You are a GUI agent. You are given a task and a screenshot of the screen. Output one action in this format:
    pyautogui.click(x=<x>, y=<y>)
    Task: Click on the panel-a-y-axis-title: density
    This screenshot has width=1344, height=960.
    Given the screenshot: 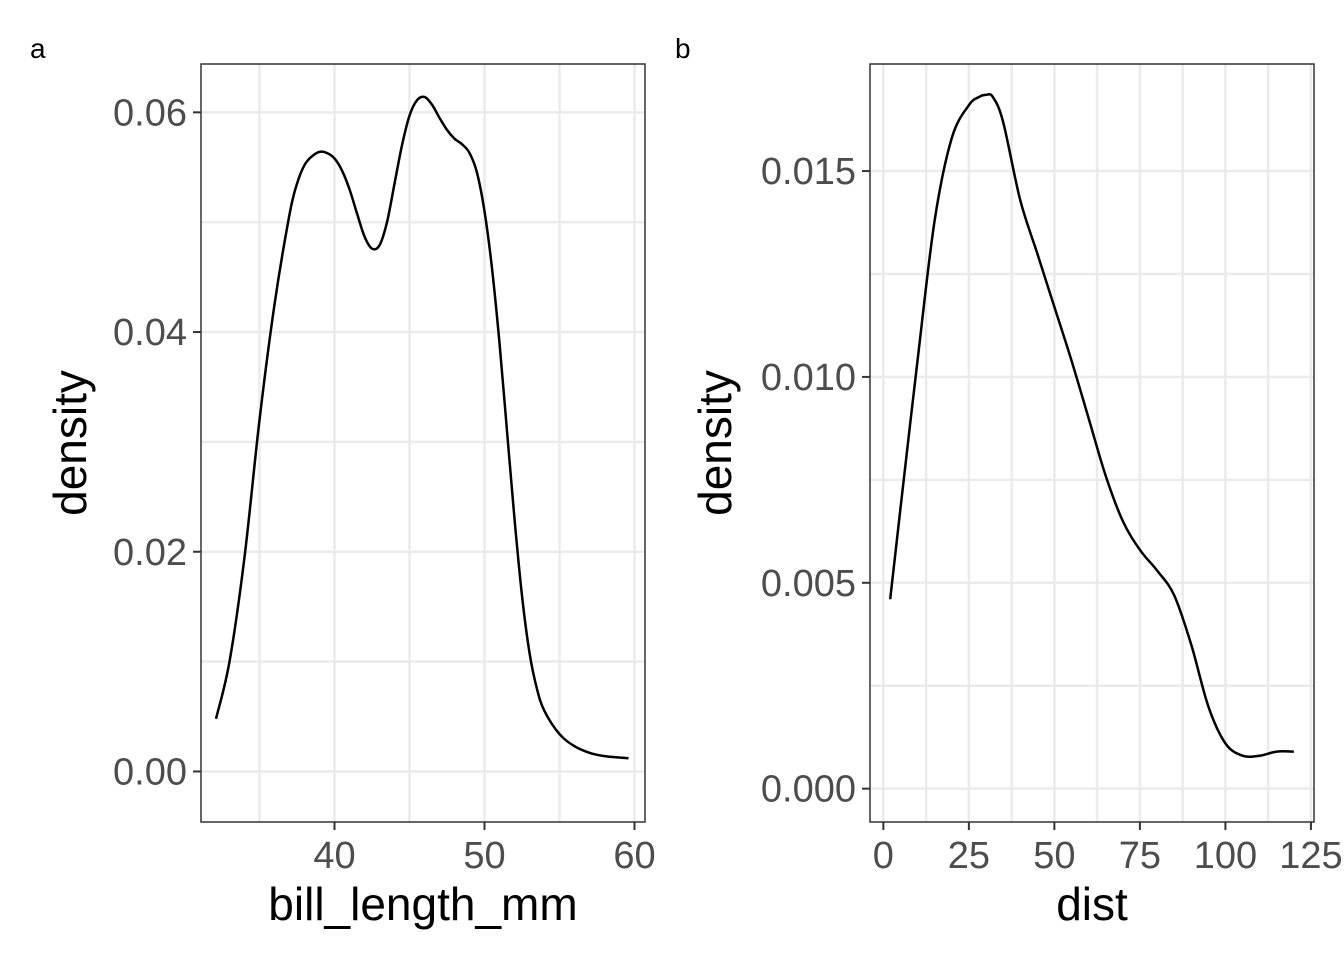 What is the action you would take?
    pyautogui.click(x=70, y=443)
    